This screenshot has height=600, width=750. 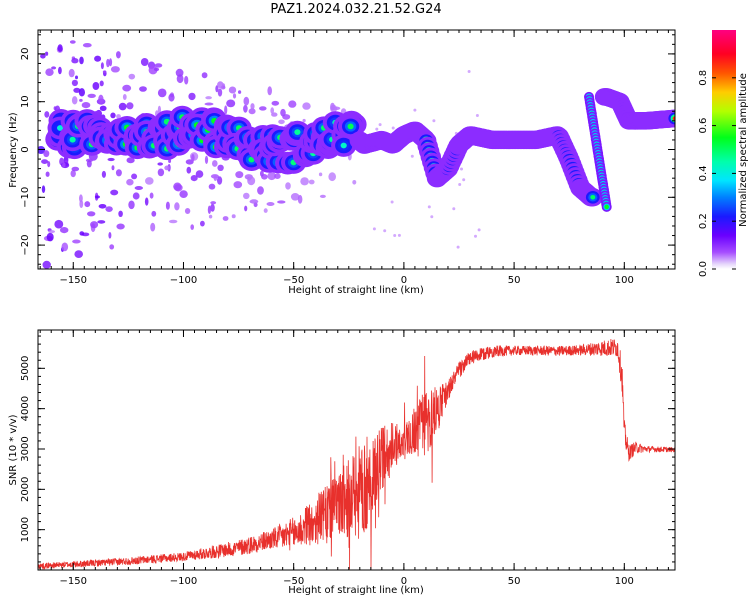 I want to click on snr-xtick-label: 100, so click(x=624, y=581).